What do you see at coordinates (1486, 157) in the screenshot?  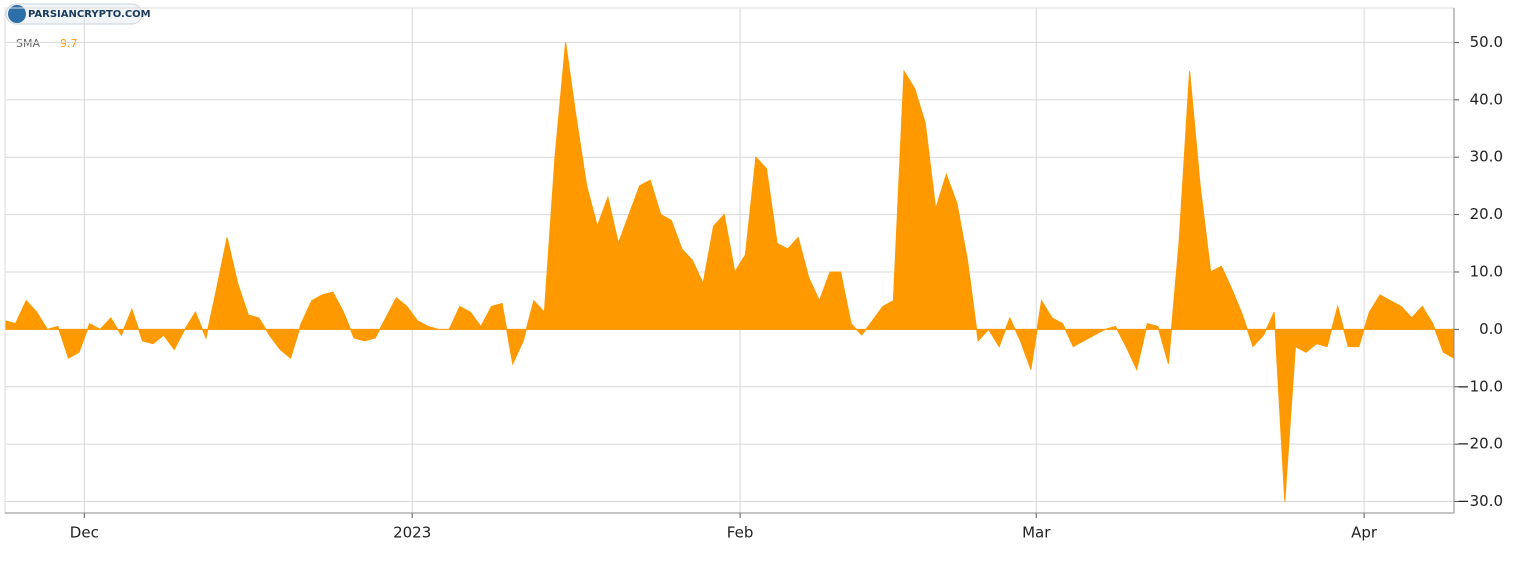 I see `y-tick-label: 30.0` at bounding box center [1486, 157].